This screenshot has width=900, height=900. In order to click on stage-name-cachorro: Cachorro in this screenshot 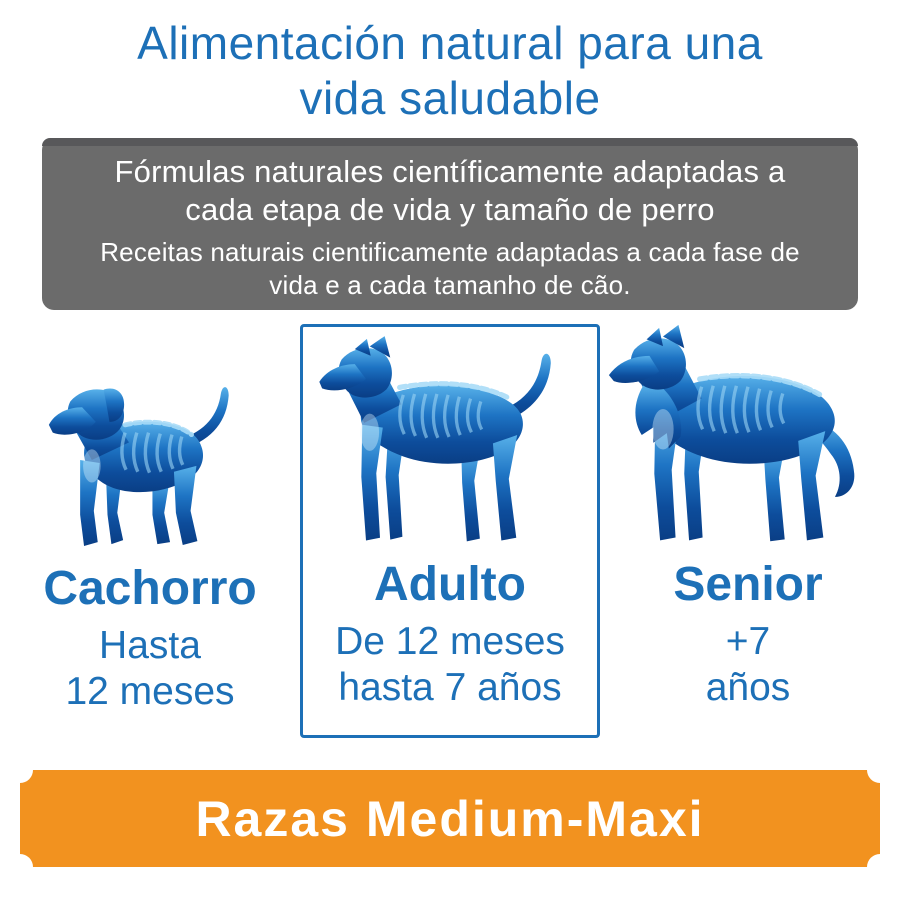, I will do `click(150, 588)`.